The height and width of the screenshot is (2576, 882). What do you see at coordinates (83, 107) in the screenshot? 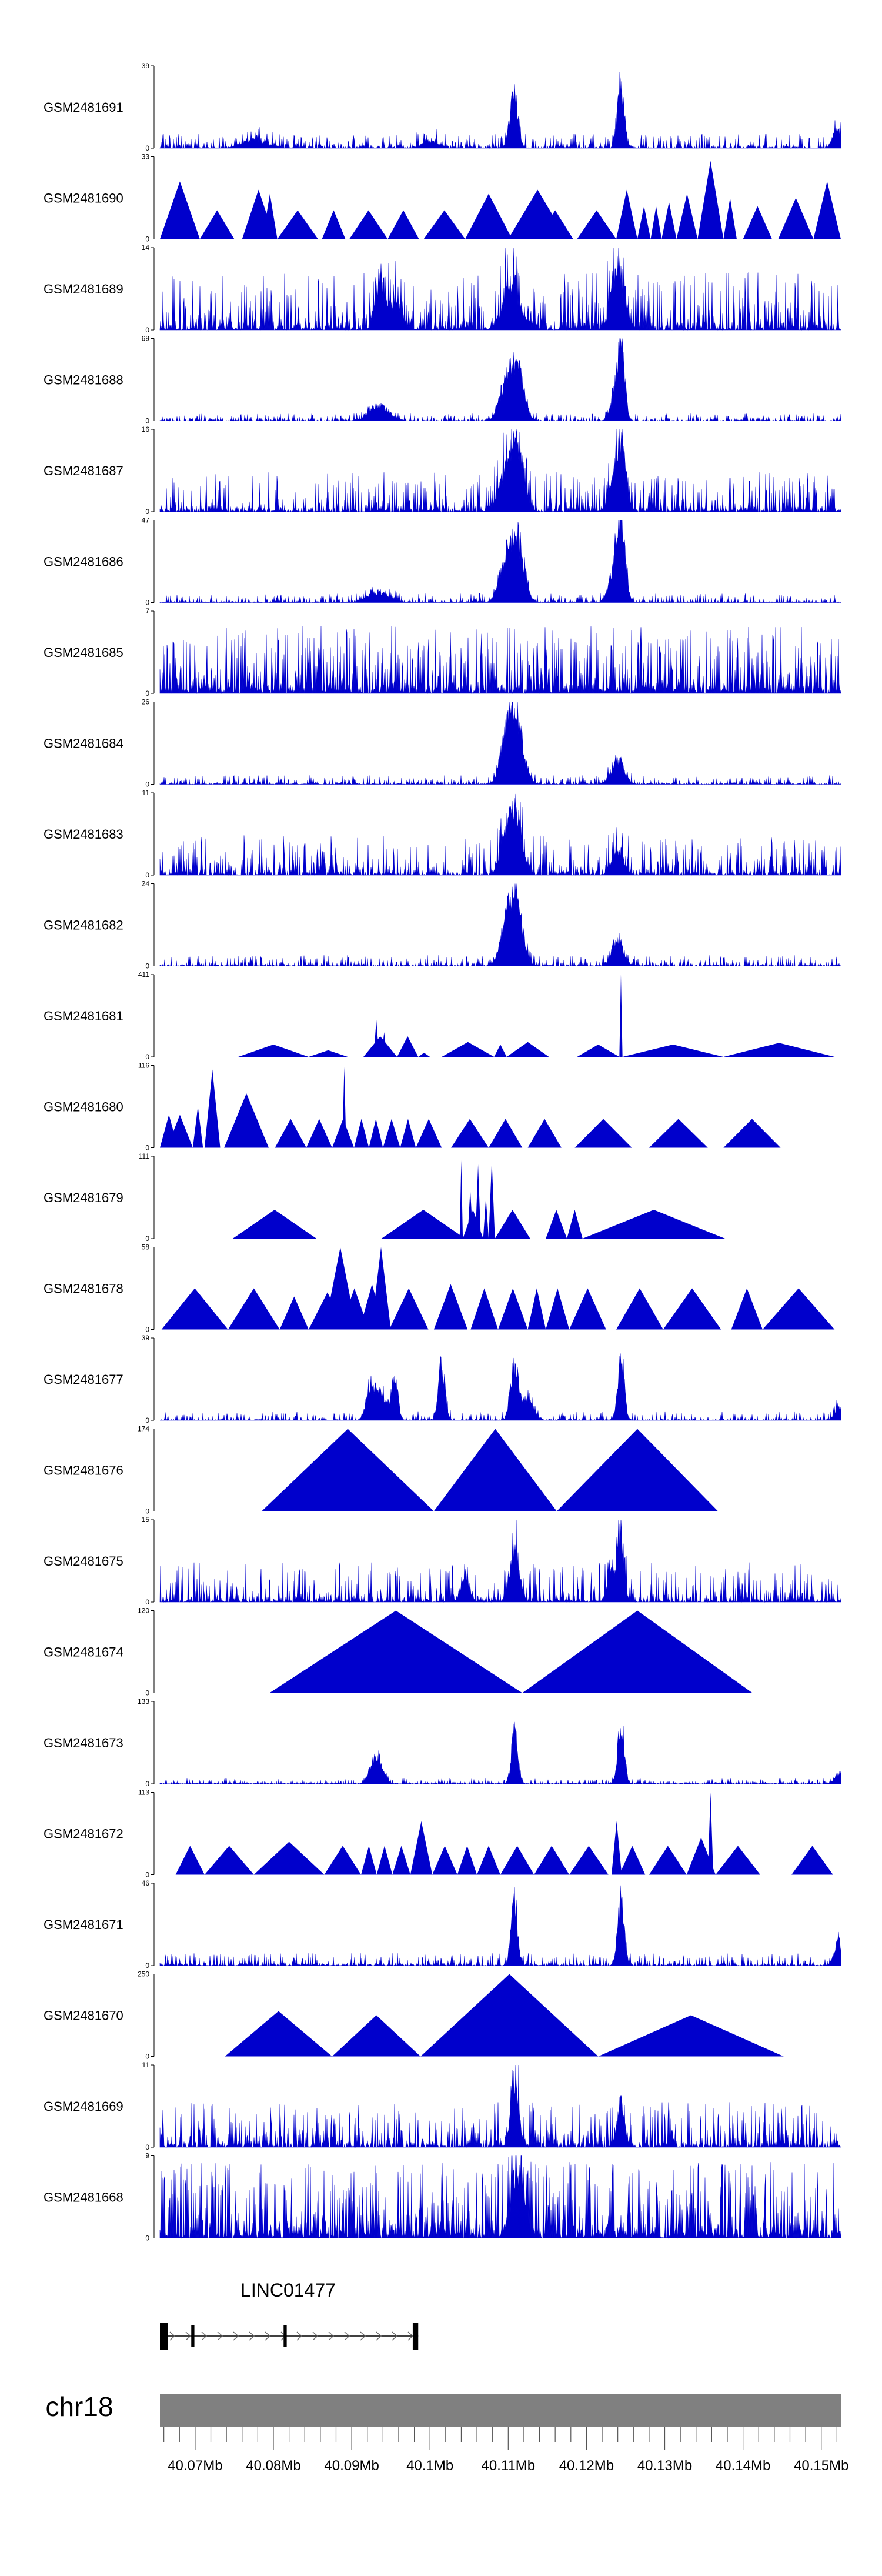
I see `track-label: GSM2481691` at bounding box center [83, 107].